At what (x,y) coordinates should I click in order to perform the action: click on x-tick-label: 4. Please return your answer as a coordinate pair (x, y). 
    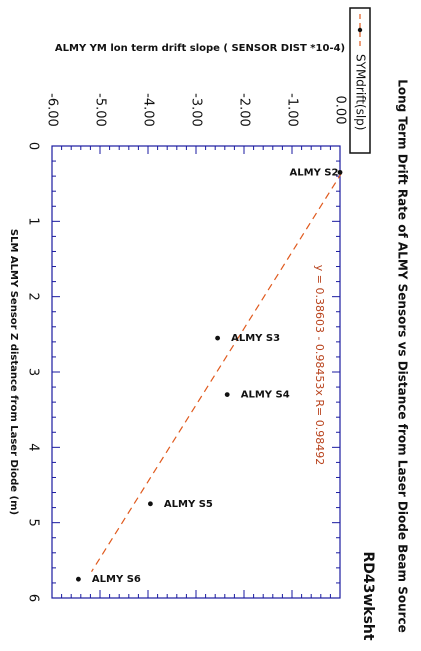
    Looking at the image, I should click on (33, 447).